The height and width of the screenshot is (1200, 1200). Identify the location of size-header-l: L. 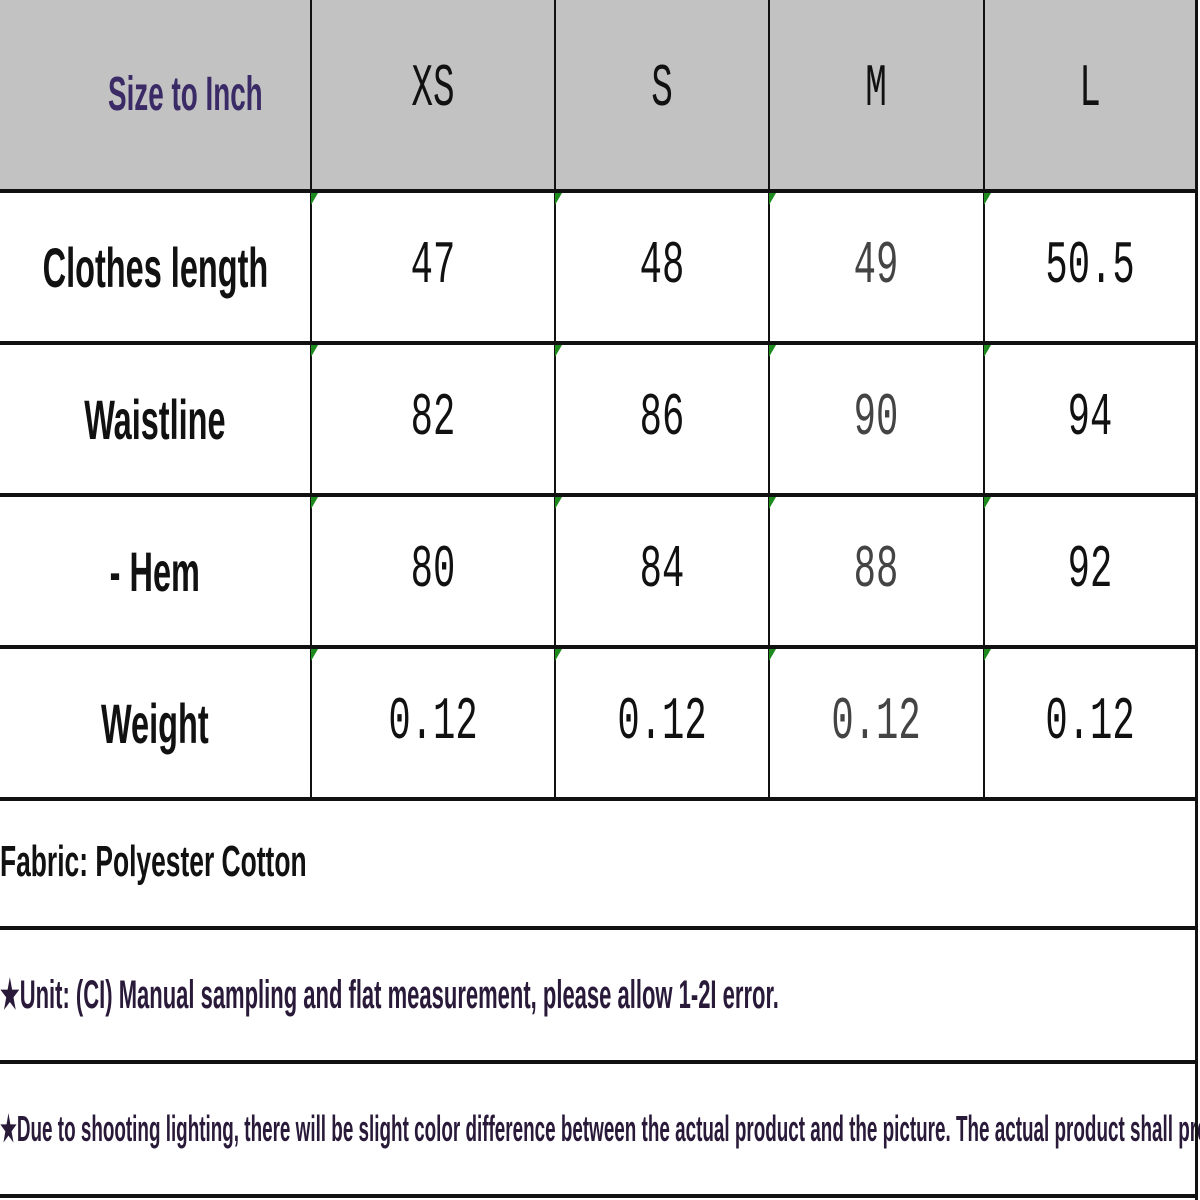
(1091, 94).